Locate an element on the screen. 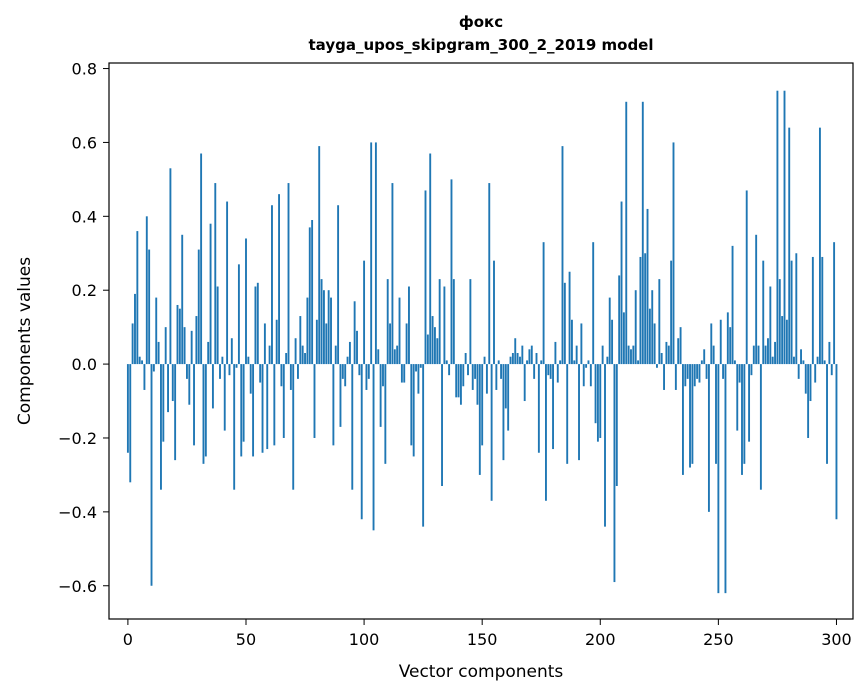  x-tick-label: 150 is located at coordinates (482, 639).